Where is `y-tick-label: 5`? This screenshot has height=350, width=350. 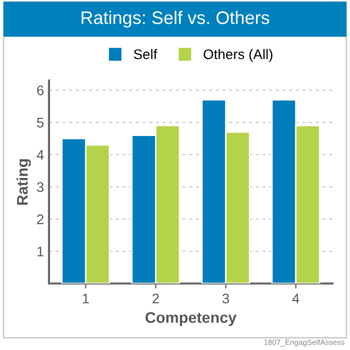
y-tick-label: 5 is located at coordinates (40, 123).